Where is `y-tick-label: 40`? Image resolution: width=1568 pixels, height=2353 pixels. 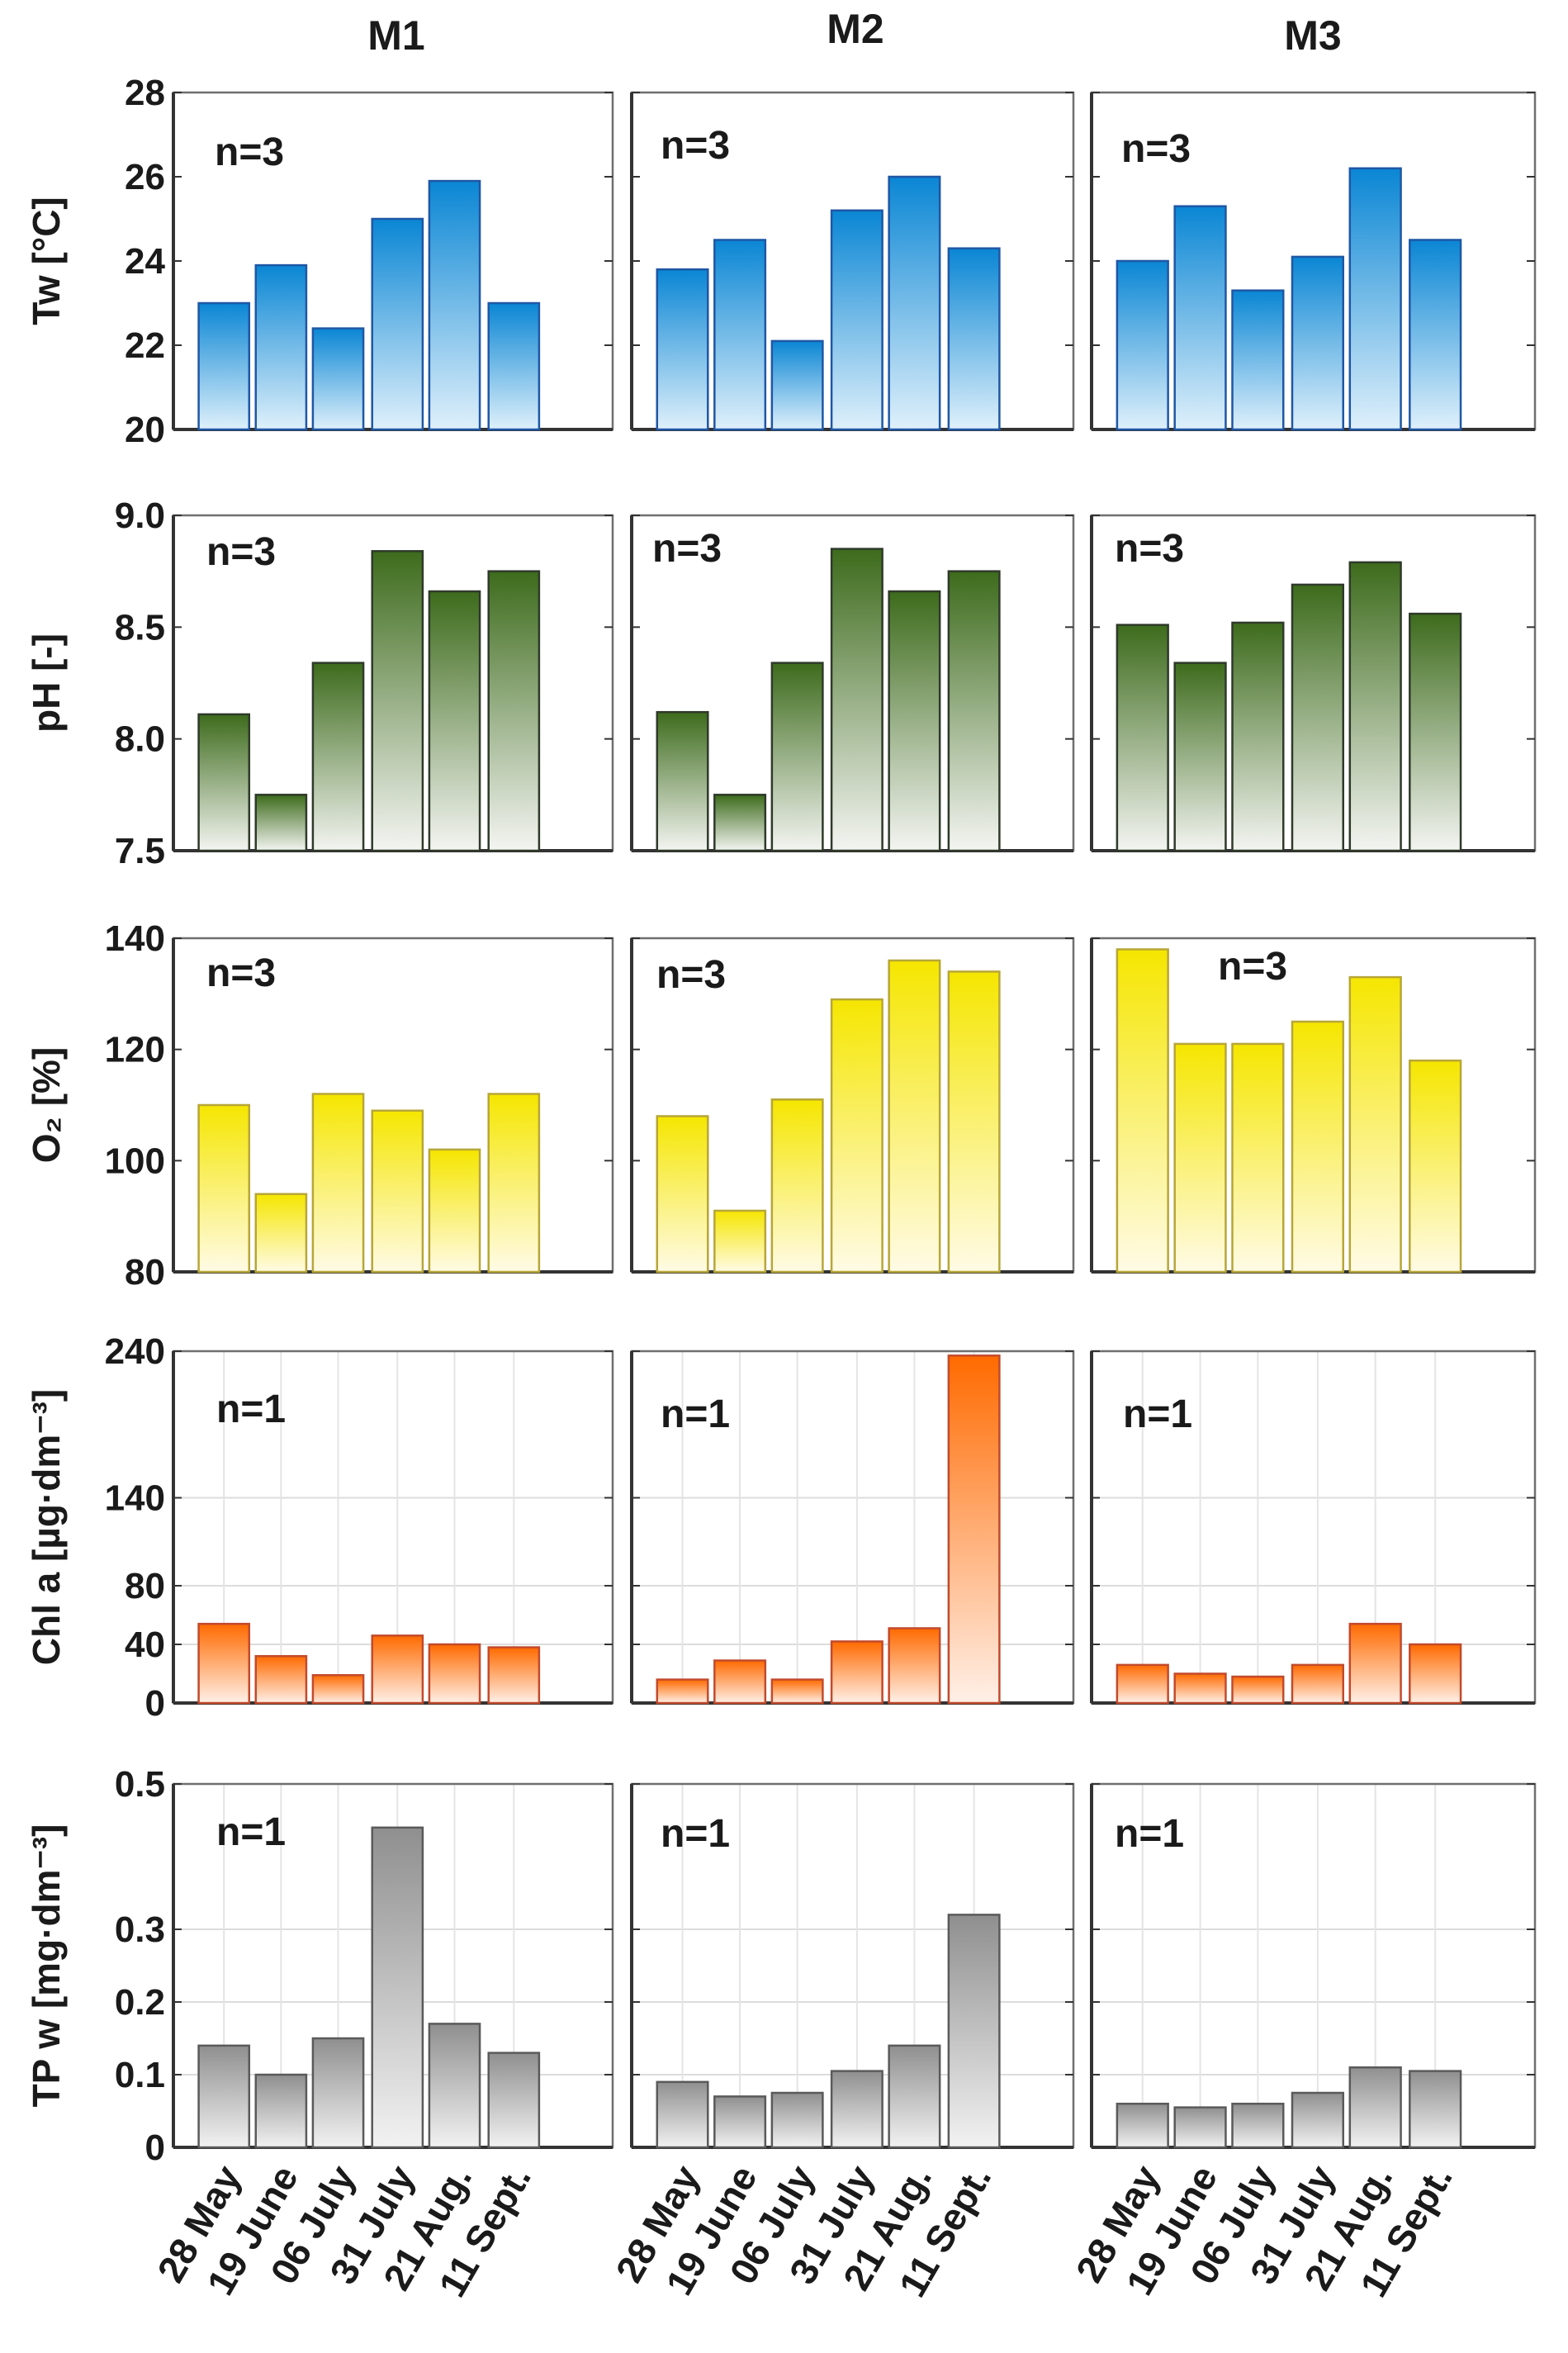
y-tick-label: 40 is located at coordinates (145, 1645).